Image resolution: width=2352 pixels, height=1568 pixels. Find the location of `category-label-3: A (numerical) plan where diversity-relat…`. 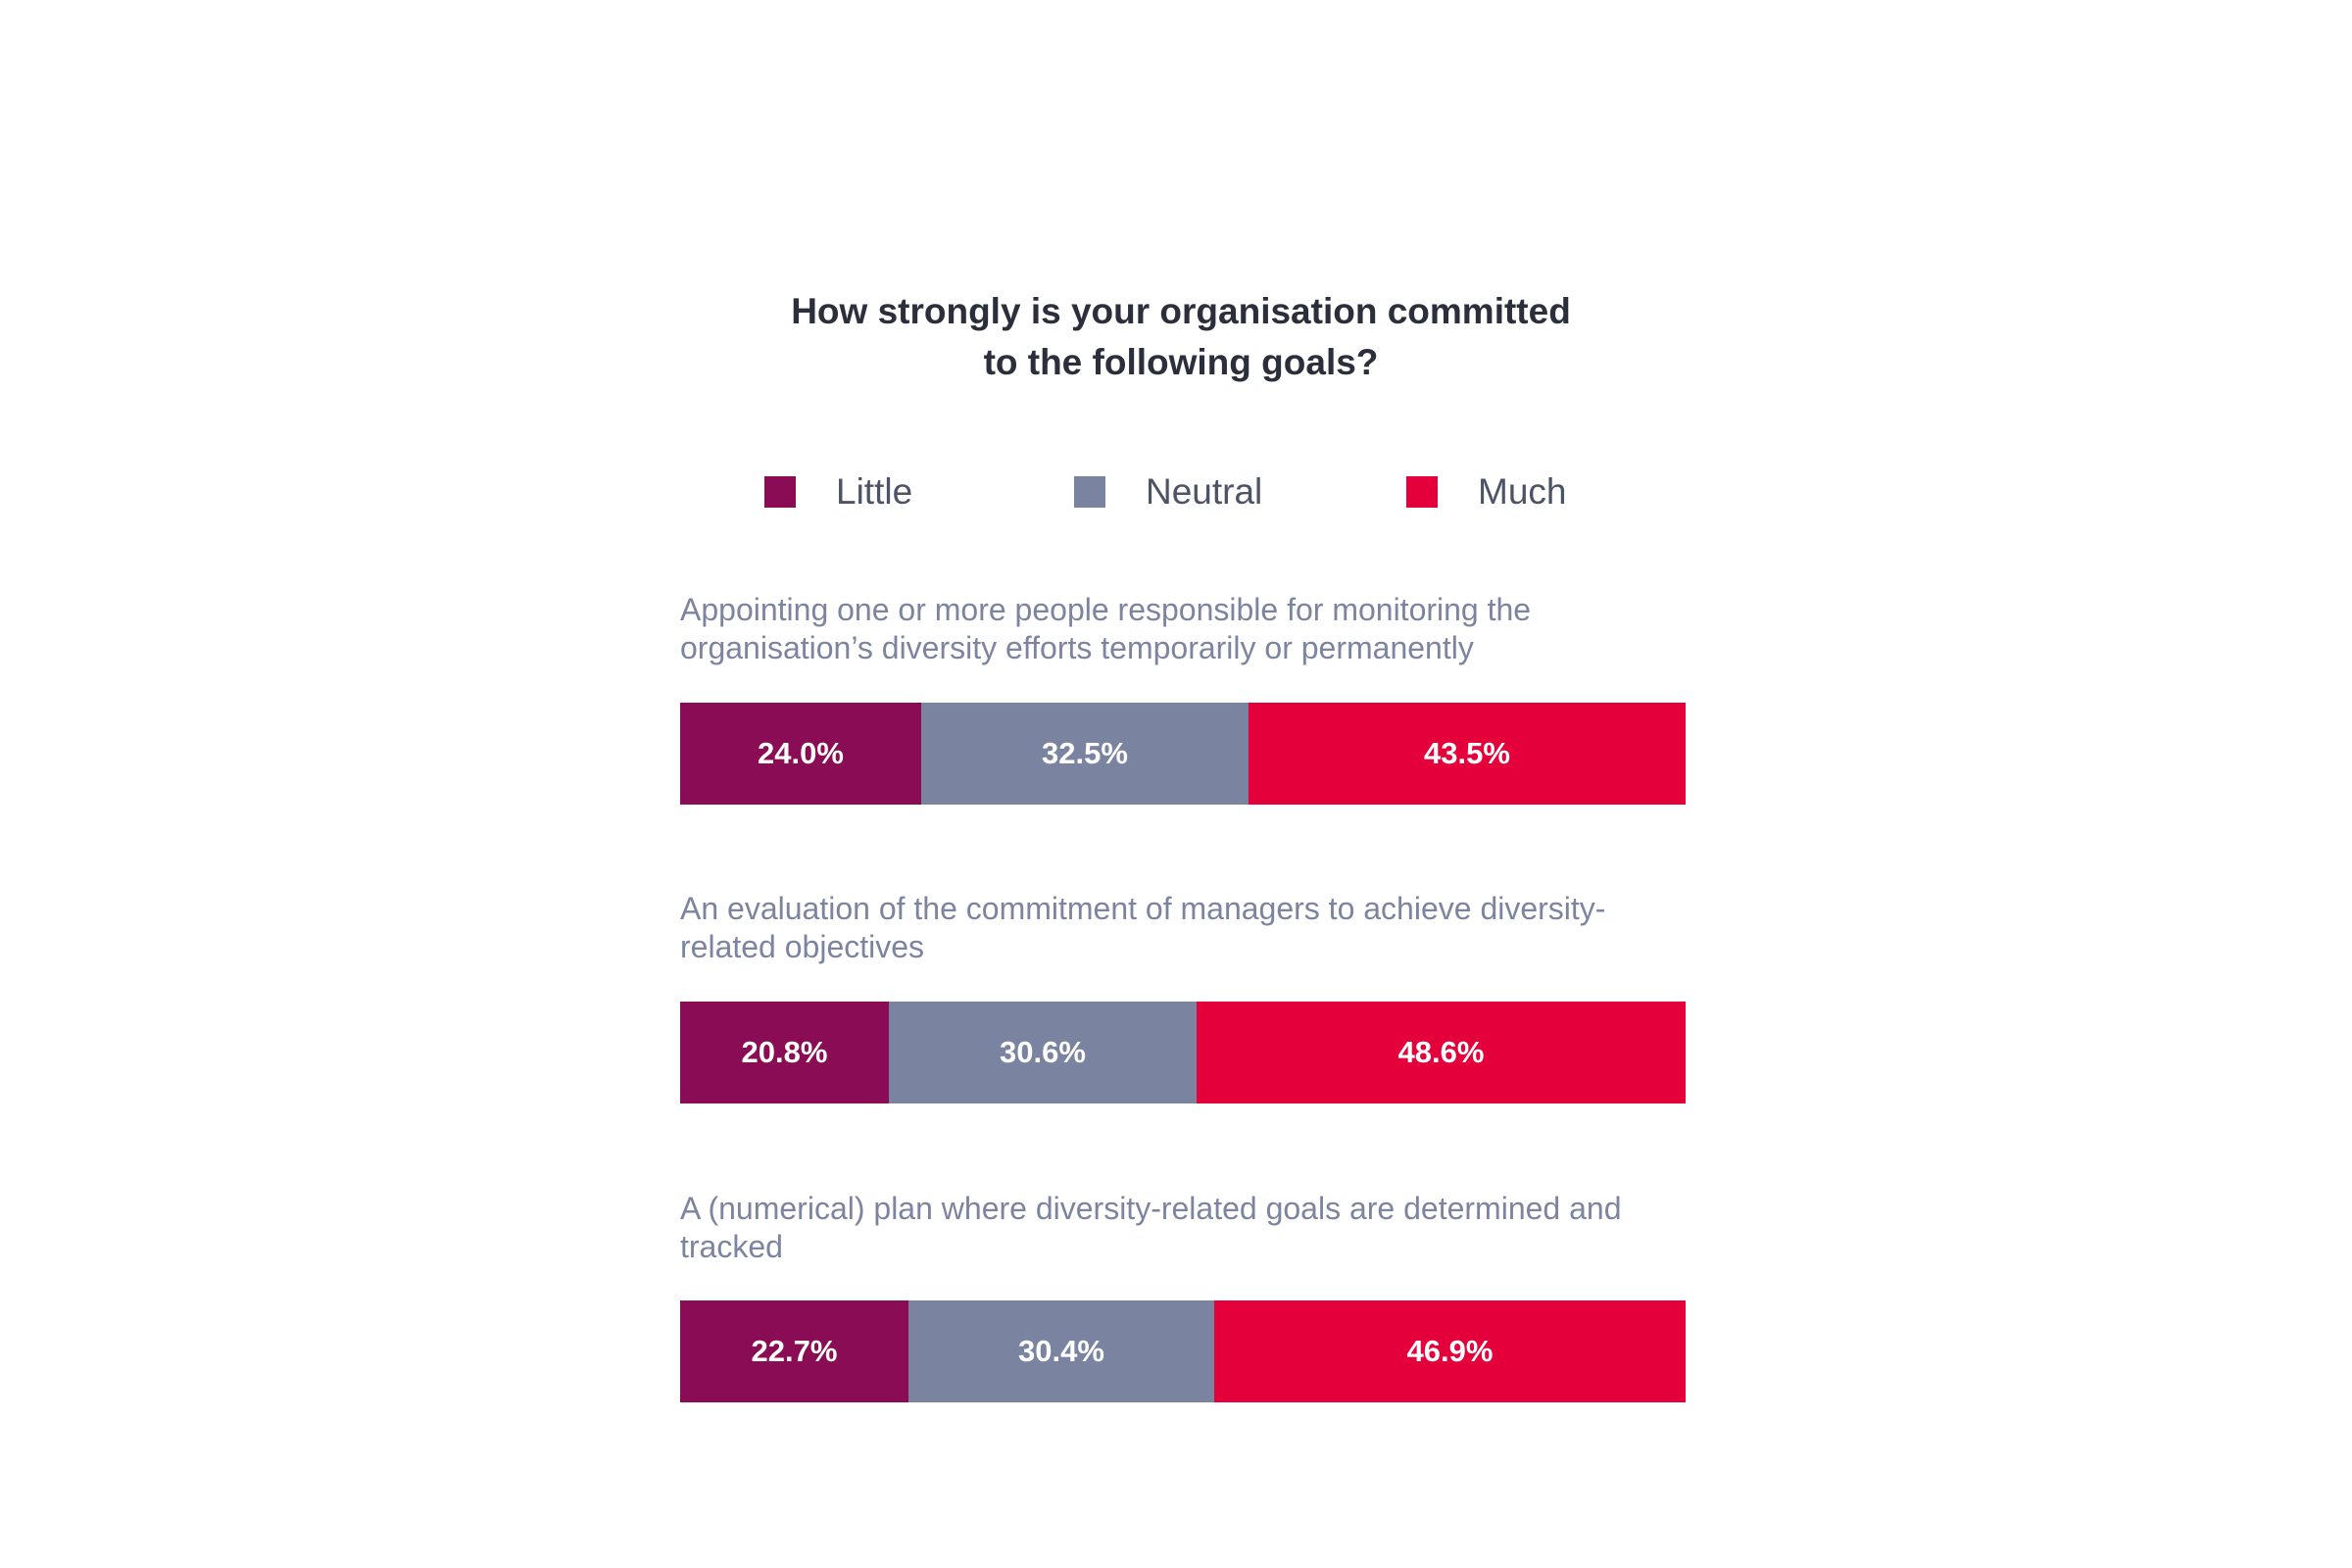

category-label-3: A (numerical) plan where diversity-relat… is located at coordinates (1194, 1228).